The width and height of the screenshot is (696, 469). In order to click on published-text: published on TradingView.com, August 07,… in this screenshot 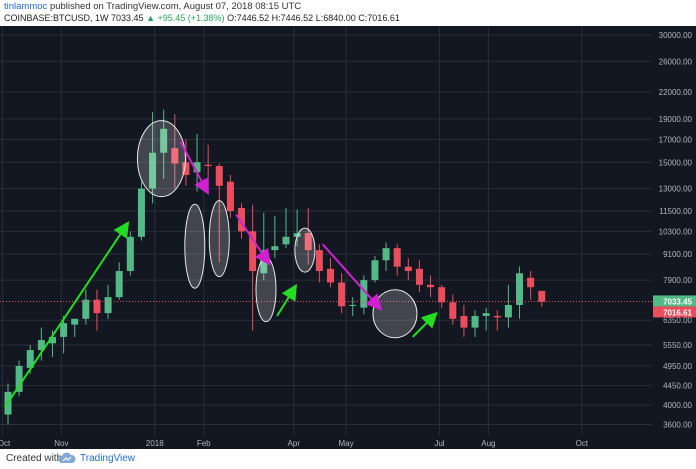, I will do `click(175, 6)`.